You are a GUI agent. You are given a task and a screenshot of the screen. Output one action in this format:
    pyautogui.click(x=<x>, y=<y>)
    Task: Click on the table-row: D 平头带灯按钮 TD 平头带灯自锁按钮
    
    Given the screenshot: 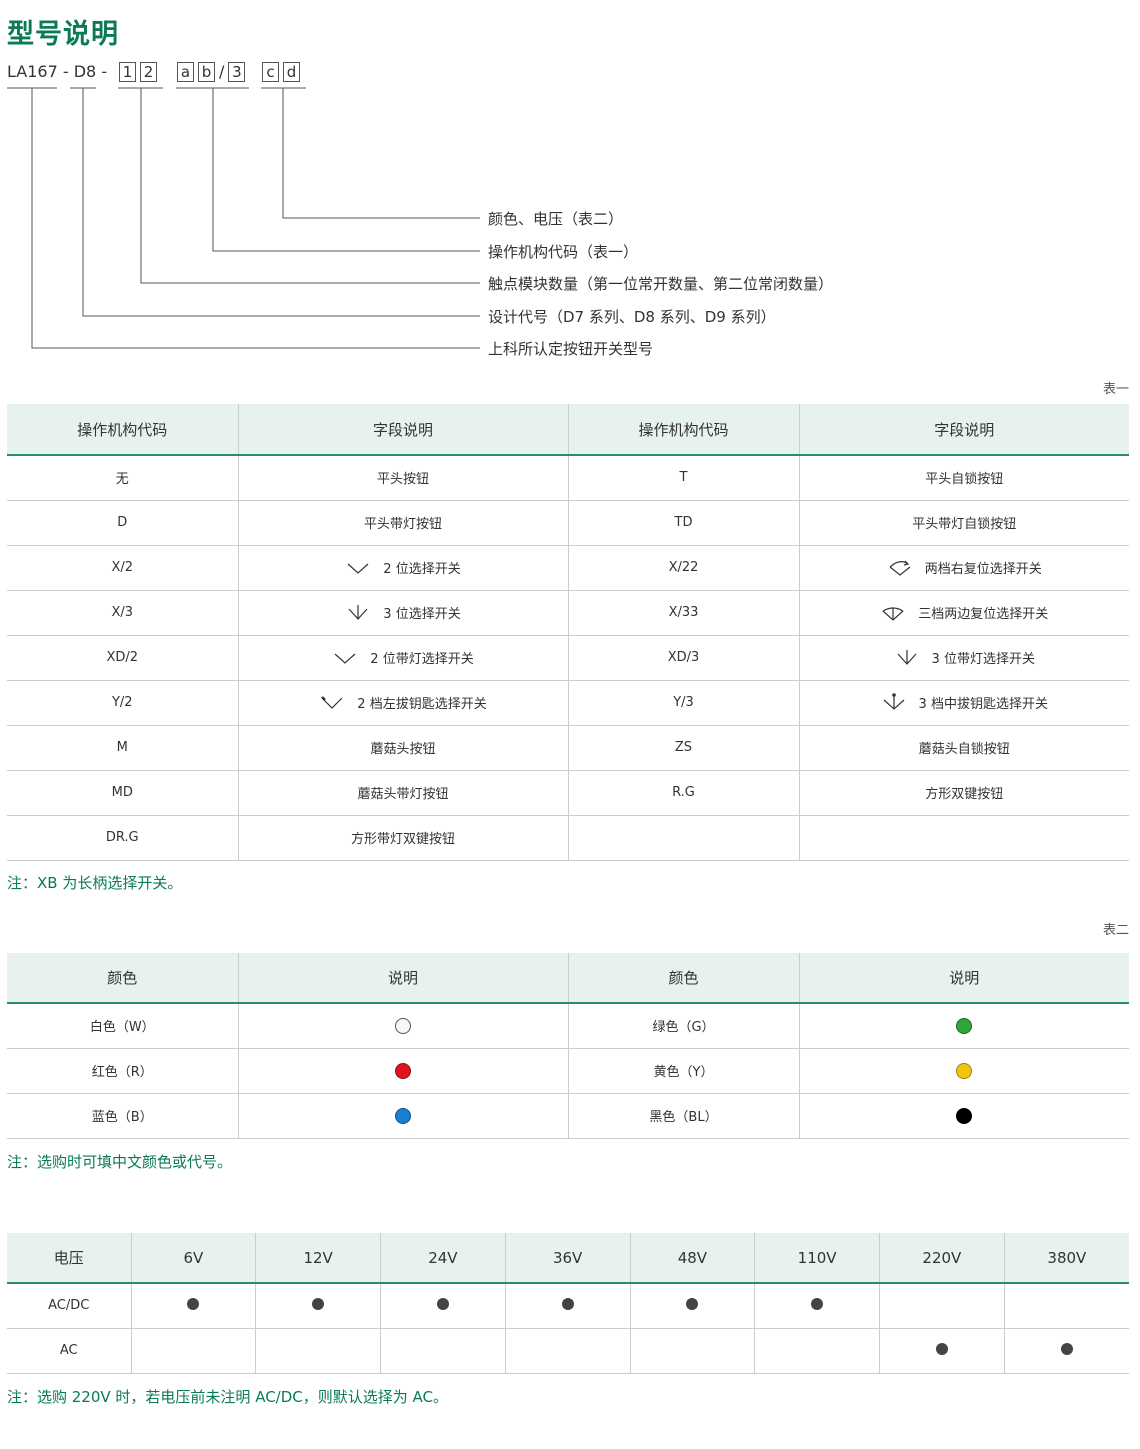 What is the action you would take?
    pyautogui.click(x=568, y=523)
    